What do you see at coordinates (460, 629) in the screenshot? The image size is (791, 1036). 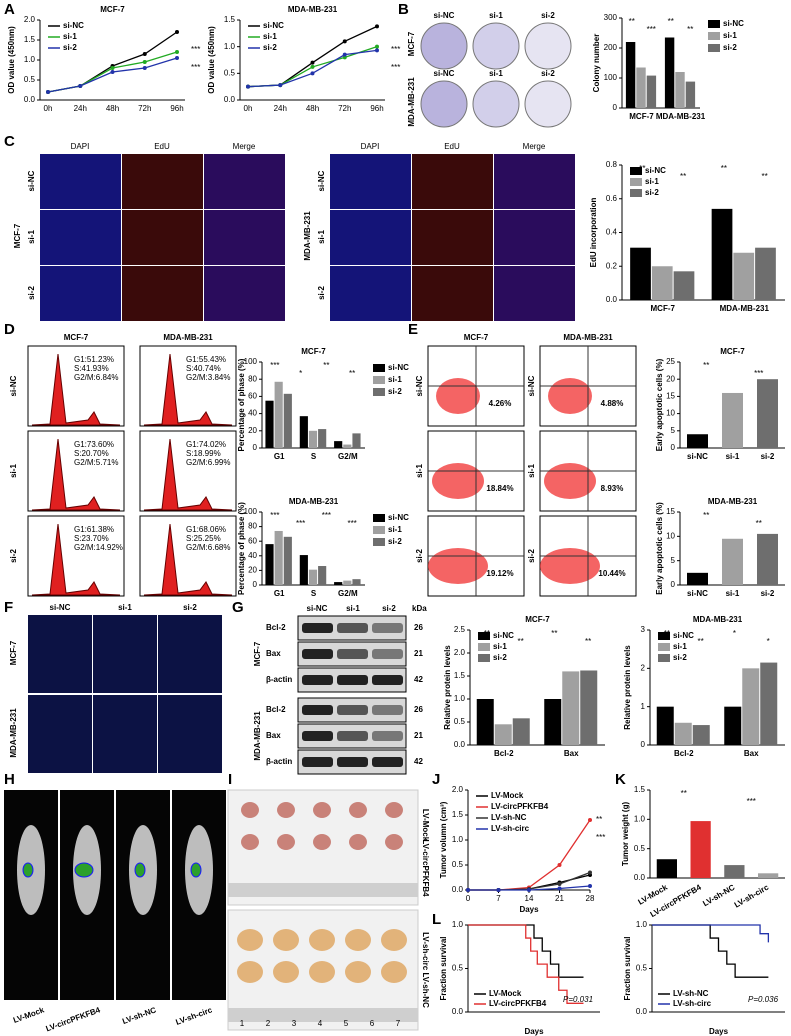 I see `y-tick-label: 2.5` at bounding box center [460, 629].